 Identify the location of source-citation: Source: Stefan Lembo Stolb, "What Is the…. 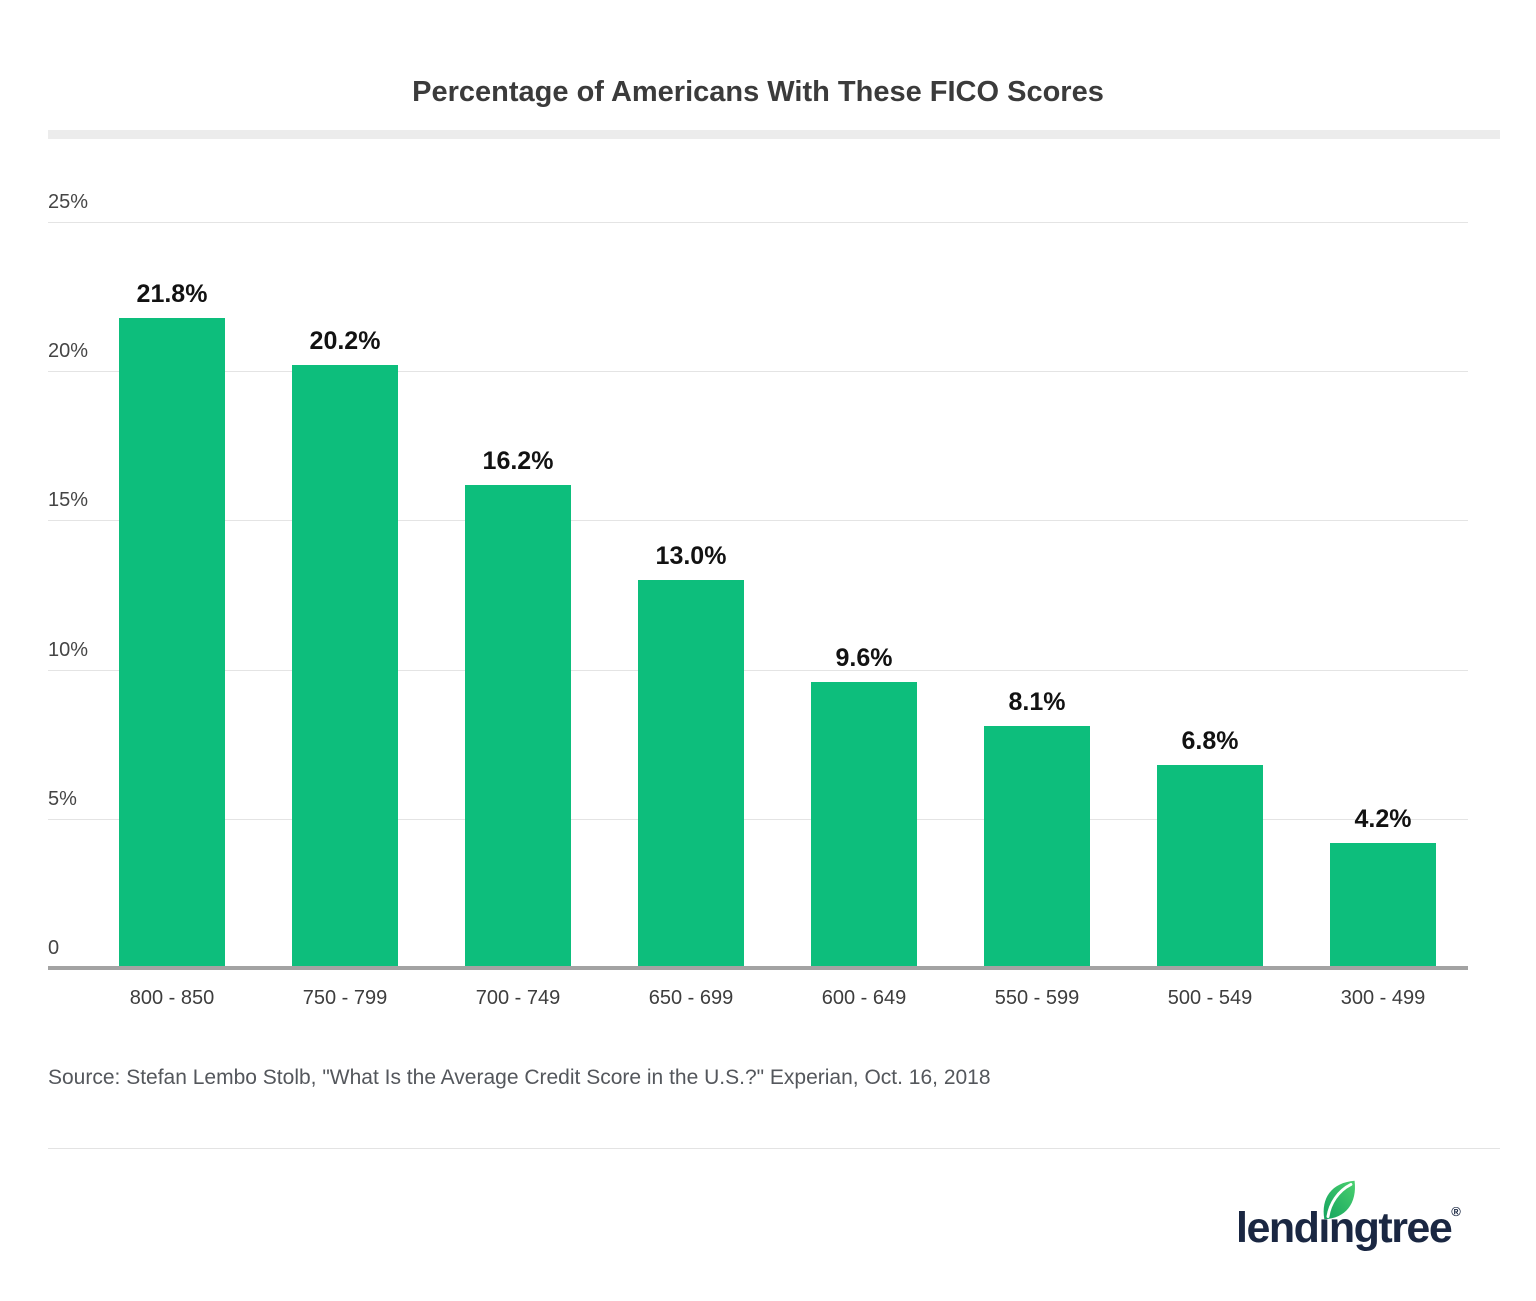
(519, 1077).